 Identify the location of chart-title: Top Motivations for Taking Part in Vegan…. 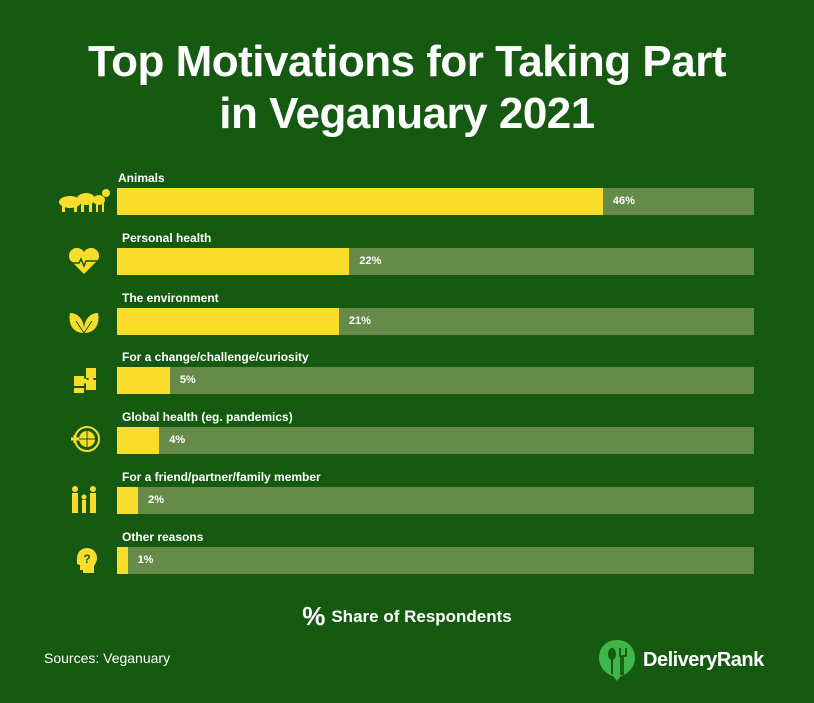
(407, 88).